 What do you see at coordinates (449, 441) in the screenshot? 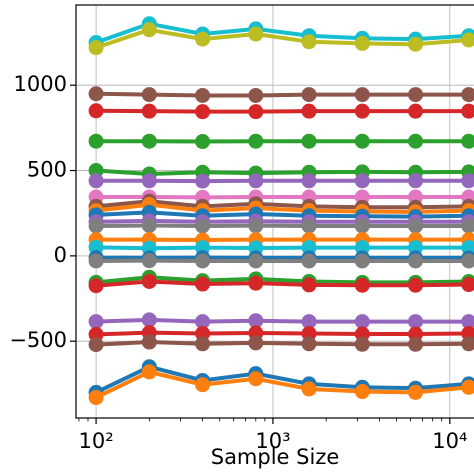
I see `x-tick-label: 10⁴` at bounding box center [449, 441].